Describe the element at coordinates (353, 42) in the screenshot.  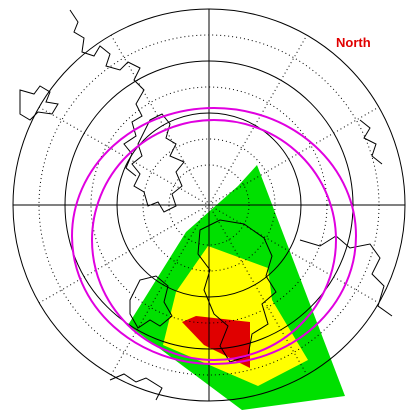
I see `hemisphere-label: North` at that location.